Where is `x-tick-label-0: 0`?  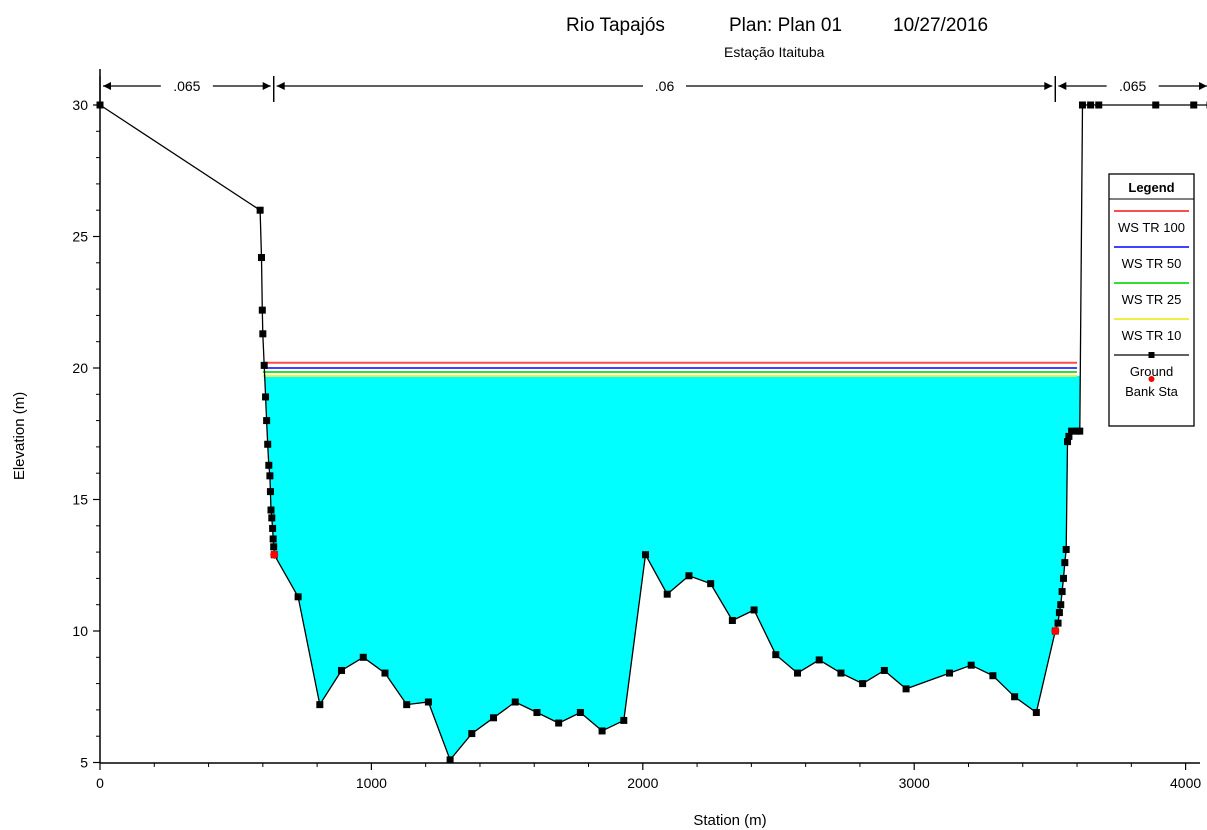
x-tick-label-0: 0 is located at coordinates (100, 783).